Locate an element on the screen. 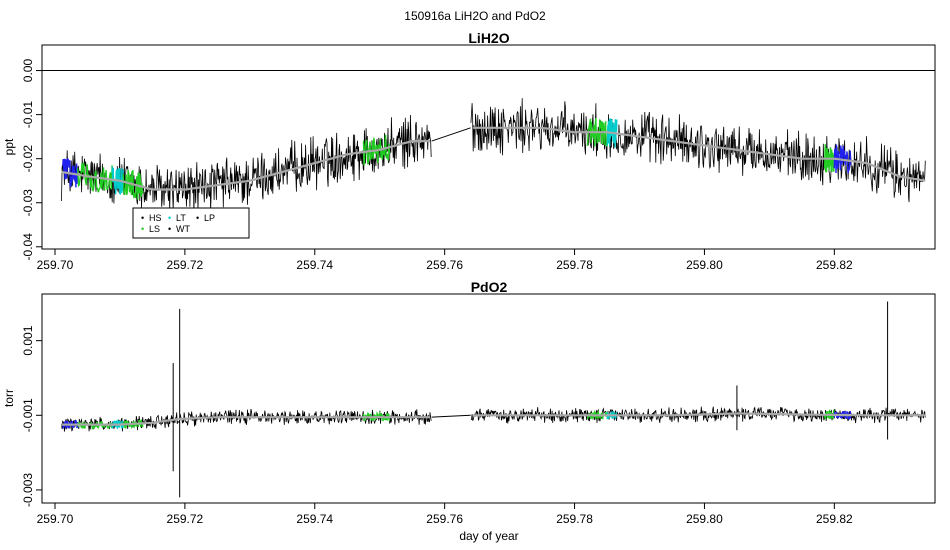 This screenshot has width=950, height=550. legend-marker-lp: • is located at coordinates (197, 218).